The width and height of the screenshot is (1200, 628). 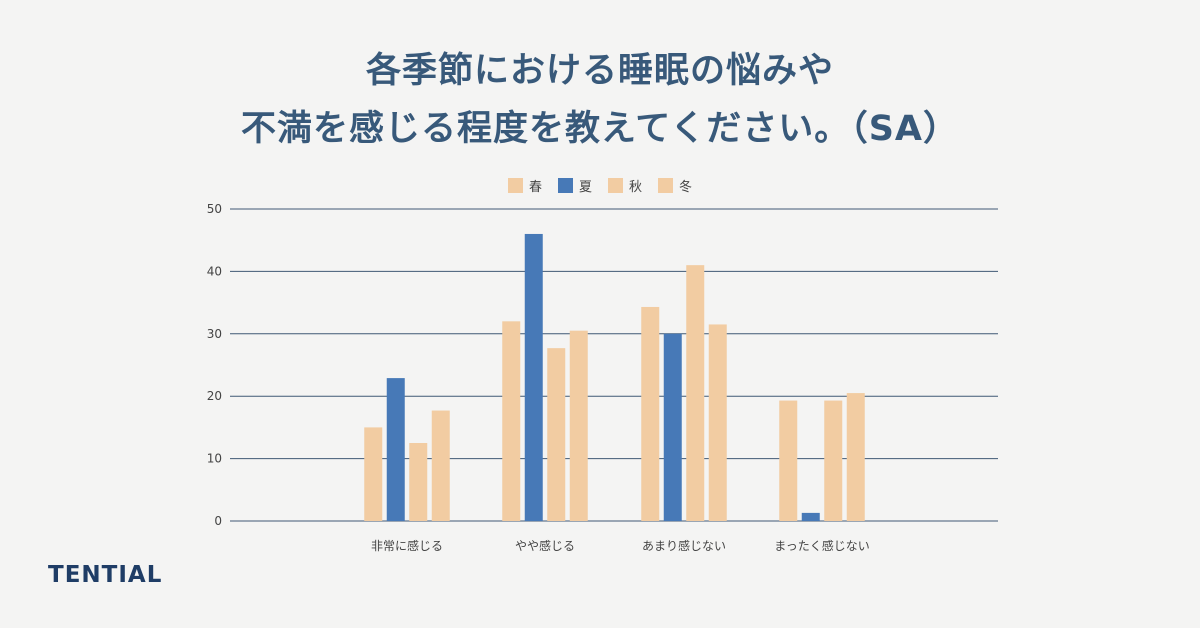 I want to click on legend-swatch-spring, so click(x=515, y=185).